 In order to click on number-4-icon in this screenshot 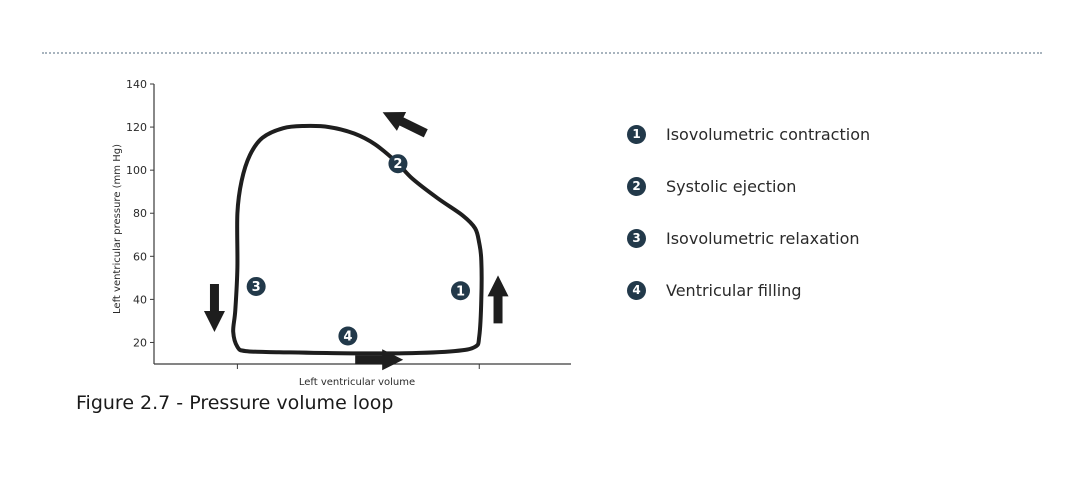, I will do `click(348, 336)`.